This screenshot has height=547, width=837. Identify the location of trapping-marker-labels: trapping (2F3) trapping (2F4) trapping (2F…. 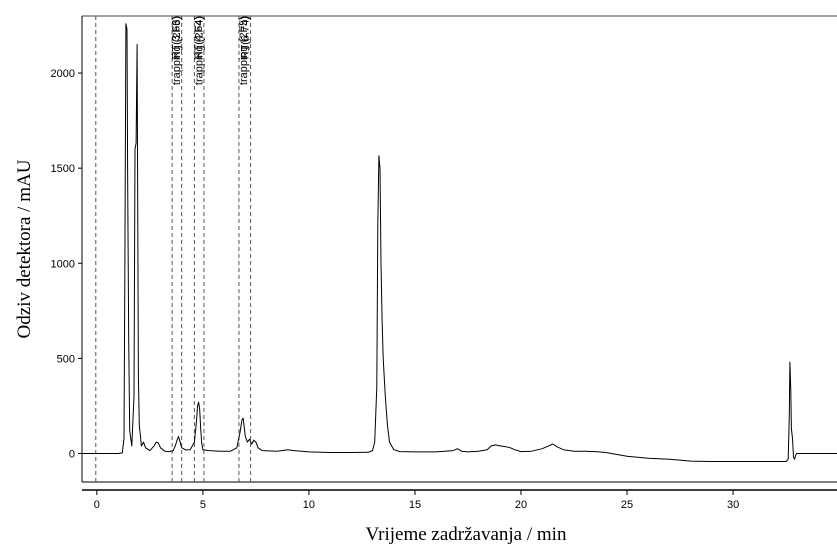
(211, 50).